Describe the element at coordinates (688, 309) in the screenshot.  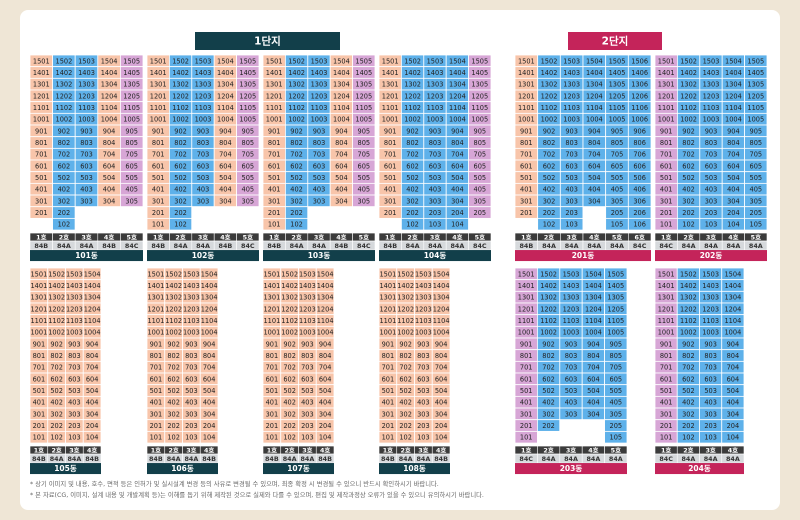
I see `unit-number: 1202` at that location.